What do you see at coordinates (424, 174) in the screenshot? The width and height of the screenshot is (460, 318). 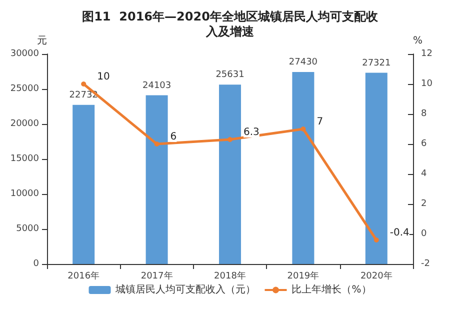 I see `y2-tick-label: 4` at bounding box center [424, 174].